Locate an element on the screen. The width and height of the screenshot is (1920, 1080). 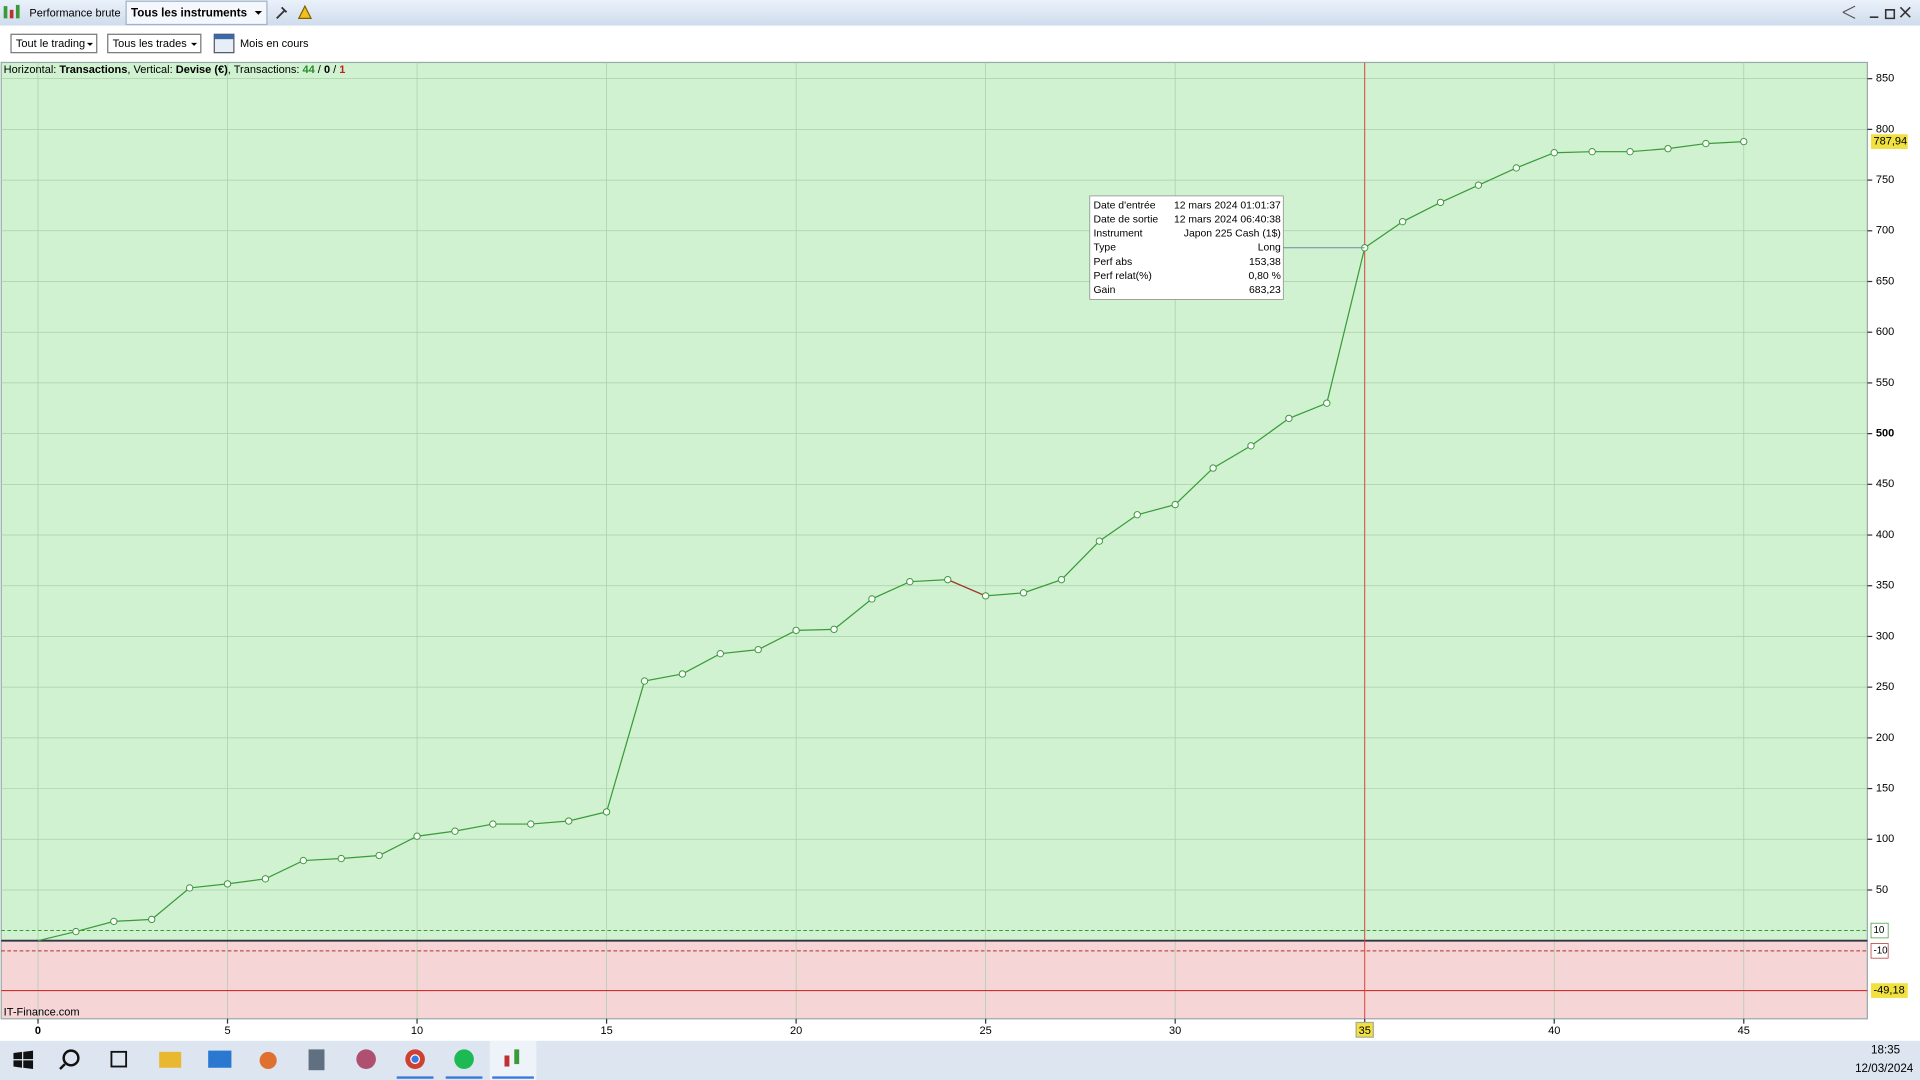
last-value-label: 787,94 is located at coordinates (1890, 142).